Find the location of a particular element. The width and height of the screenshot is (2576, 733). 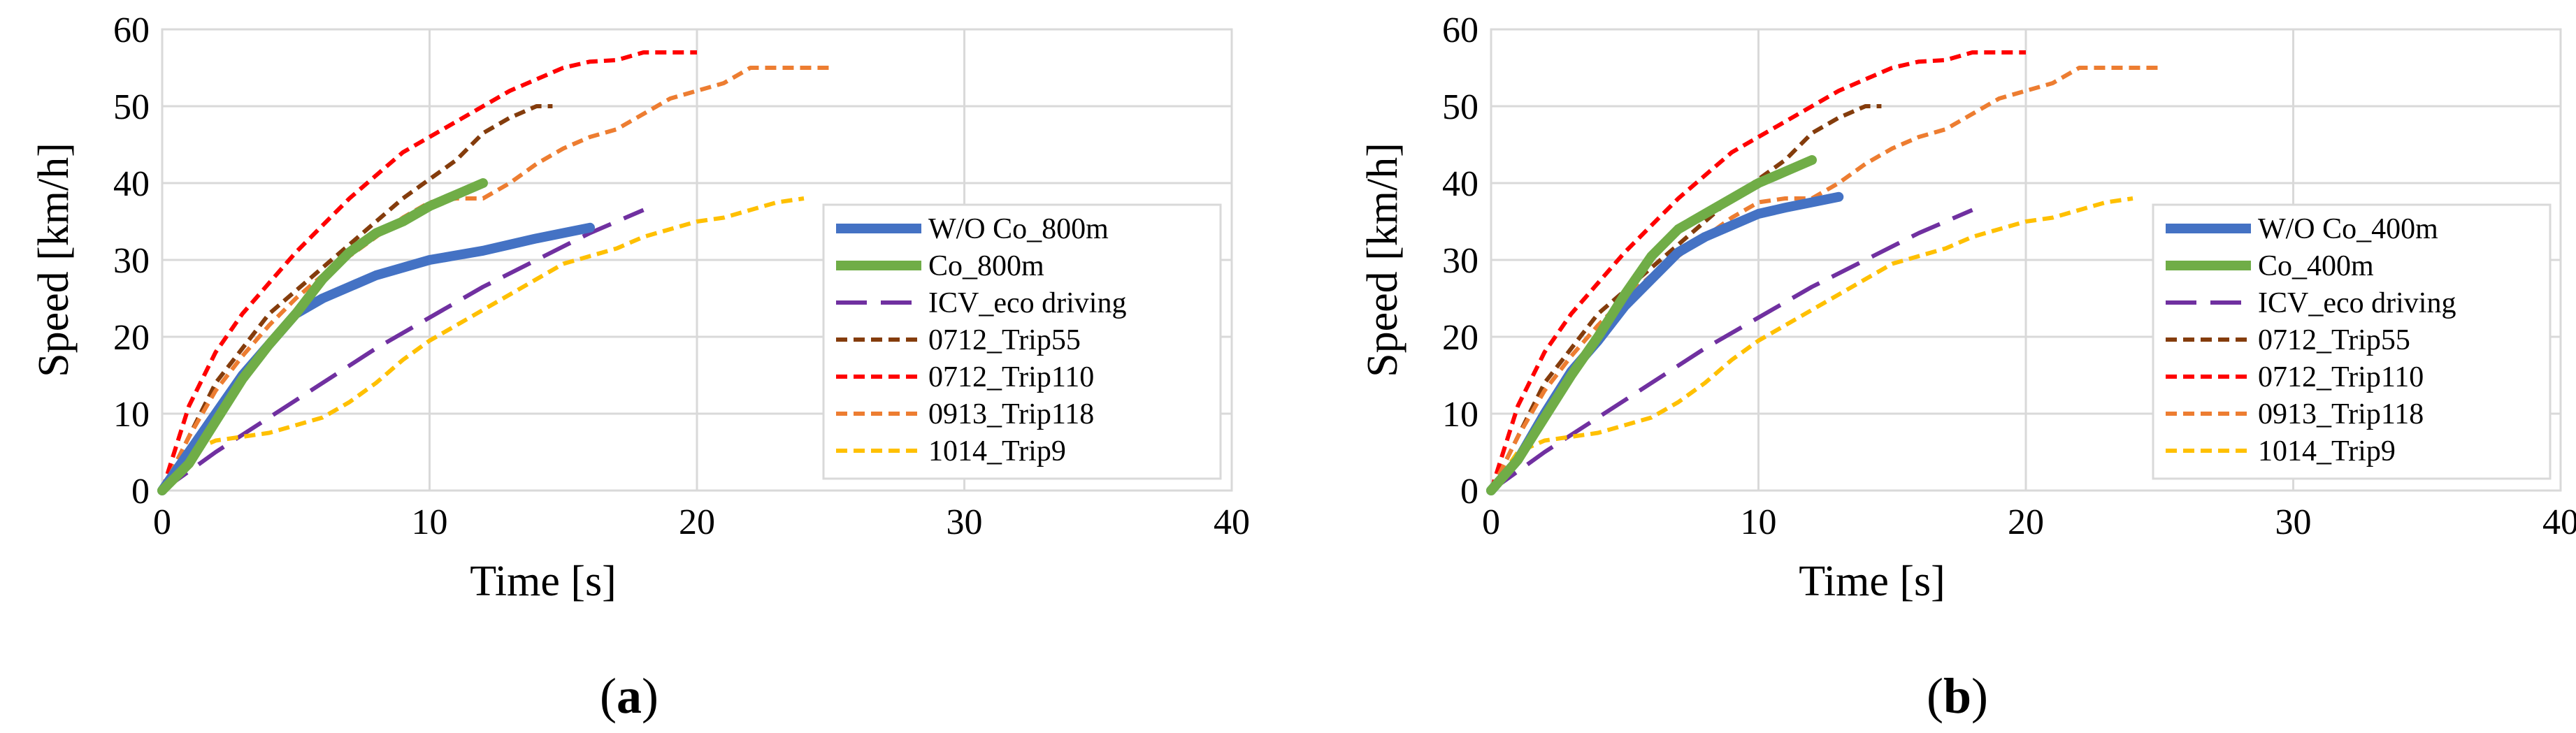

legend-entry: Co_400m is located at coordinates (2316, 266).